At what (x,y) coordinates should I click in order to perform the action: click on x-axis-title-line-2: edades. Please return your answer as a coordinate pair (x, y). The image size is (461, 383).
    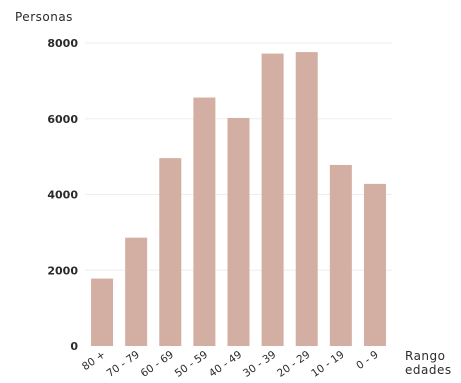
    Looking at the image, I should click on (428, 370).